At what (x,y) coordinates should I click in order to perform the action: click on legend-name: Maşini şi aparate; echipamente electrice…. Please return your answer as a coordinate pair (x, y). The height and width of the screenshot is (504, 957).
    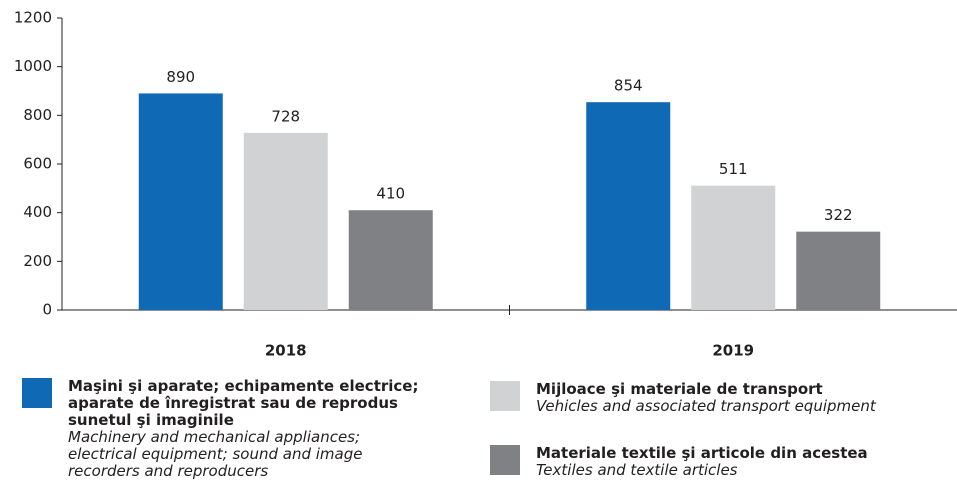
    Looking at the image, I should click on (243, 403).